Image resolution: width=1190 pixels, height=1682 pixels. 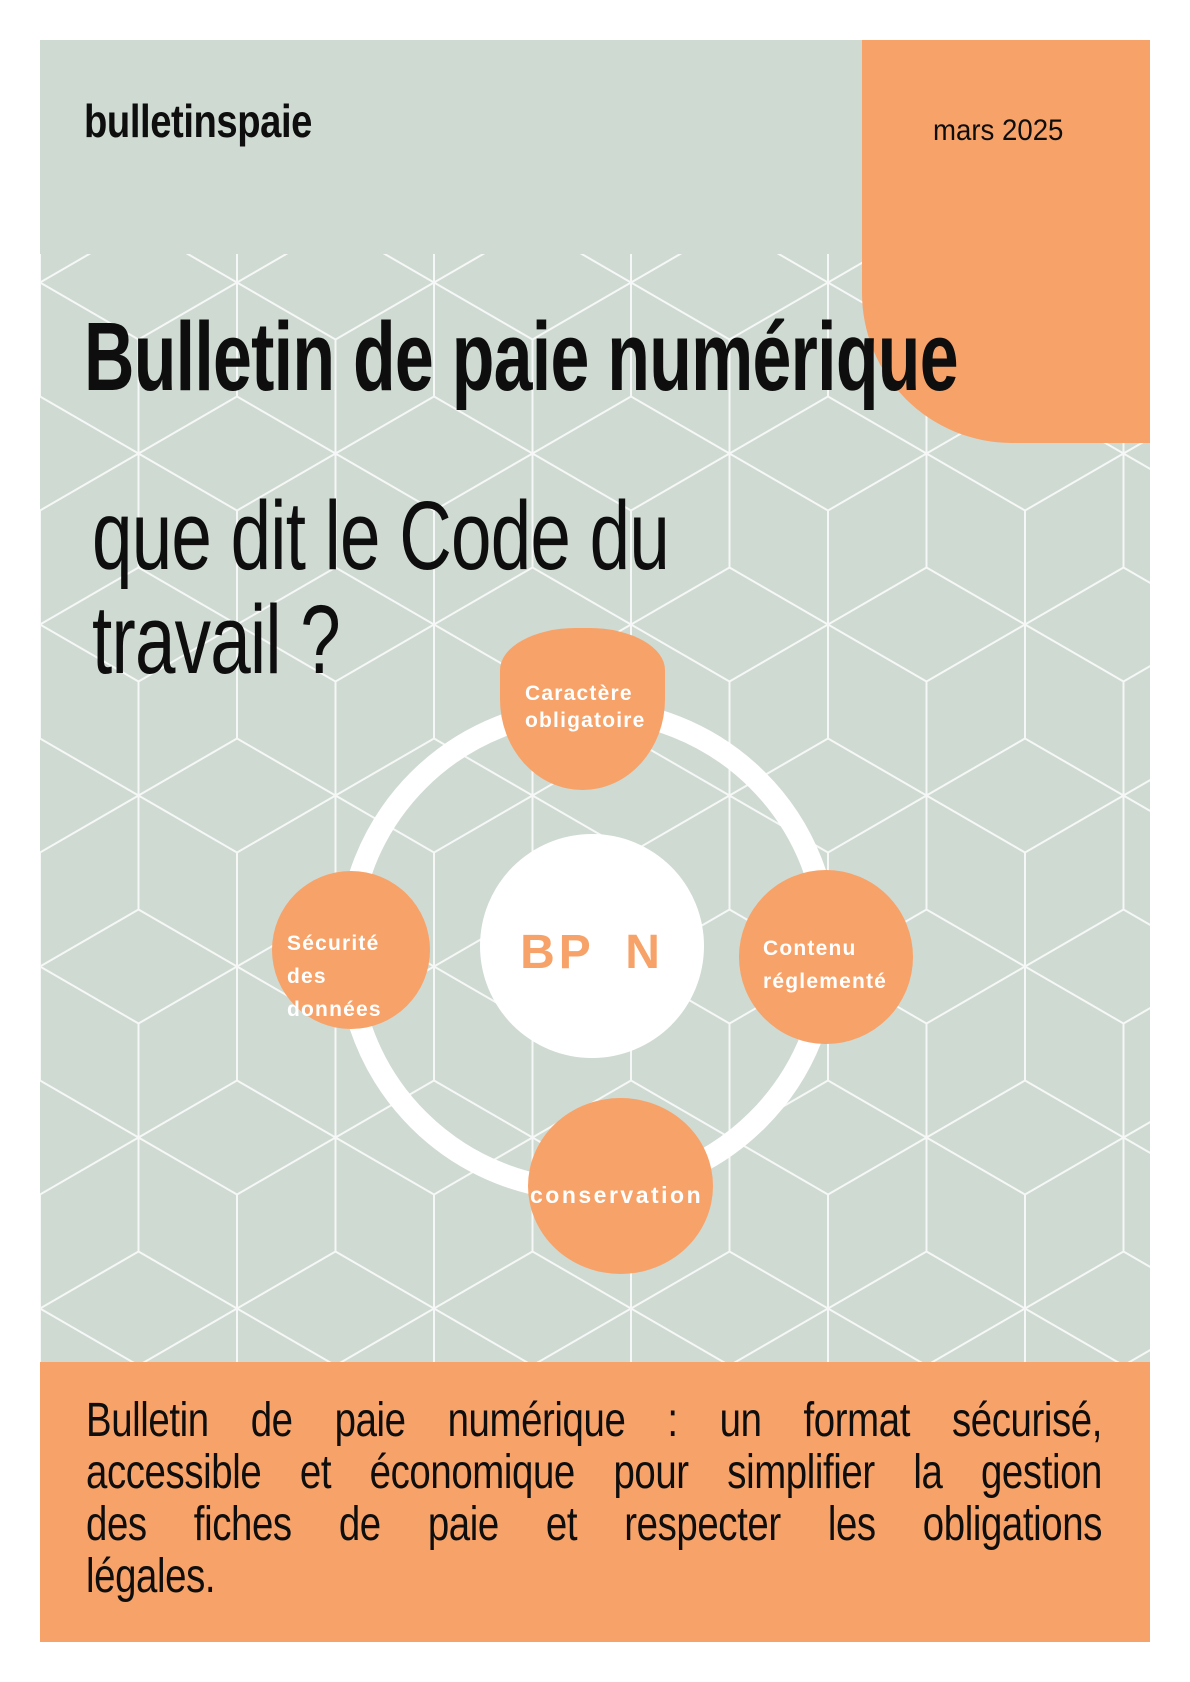 I want to click on corner-accent-shape, so click(x=1006, y=241).